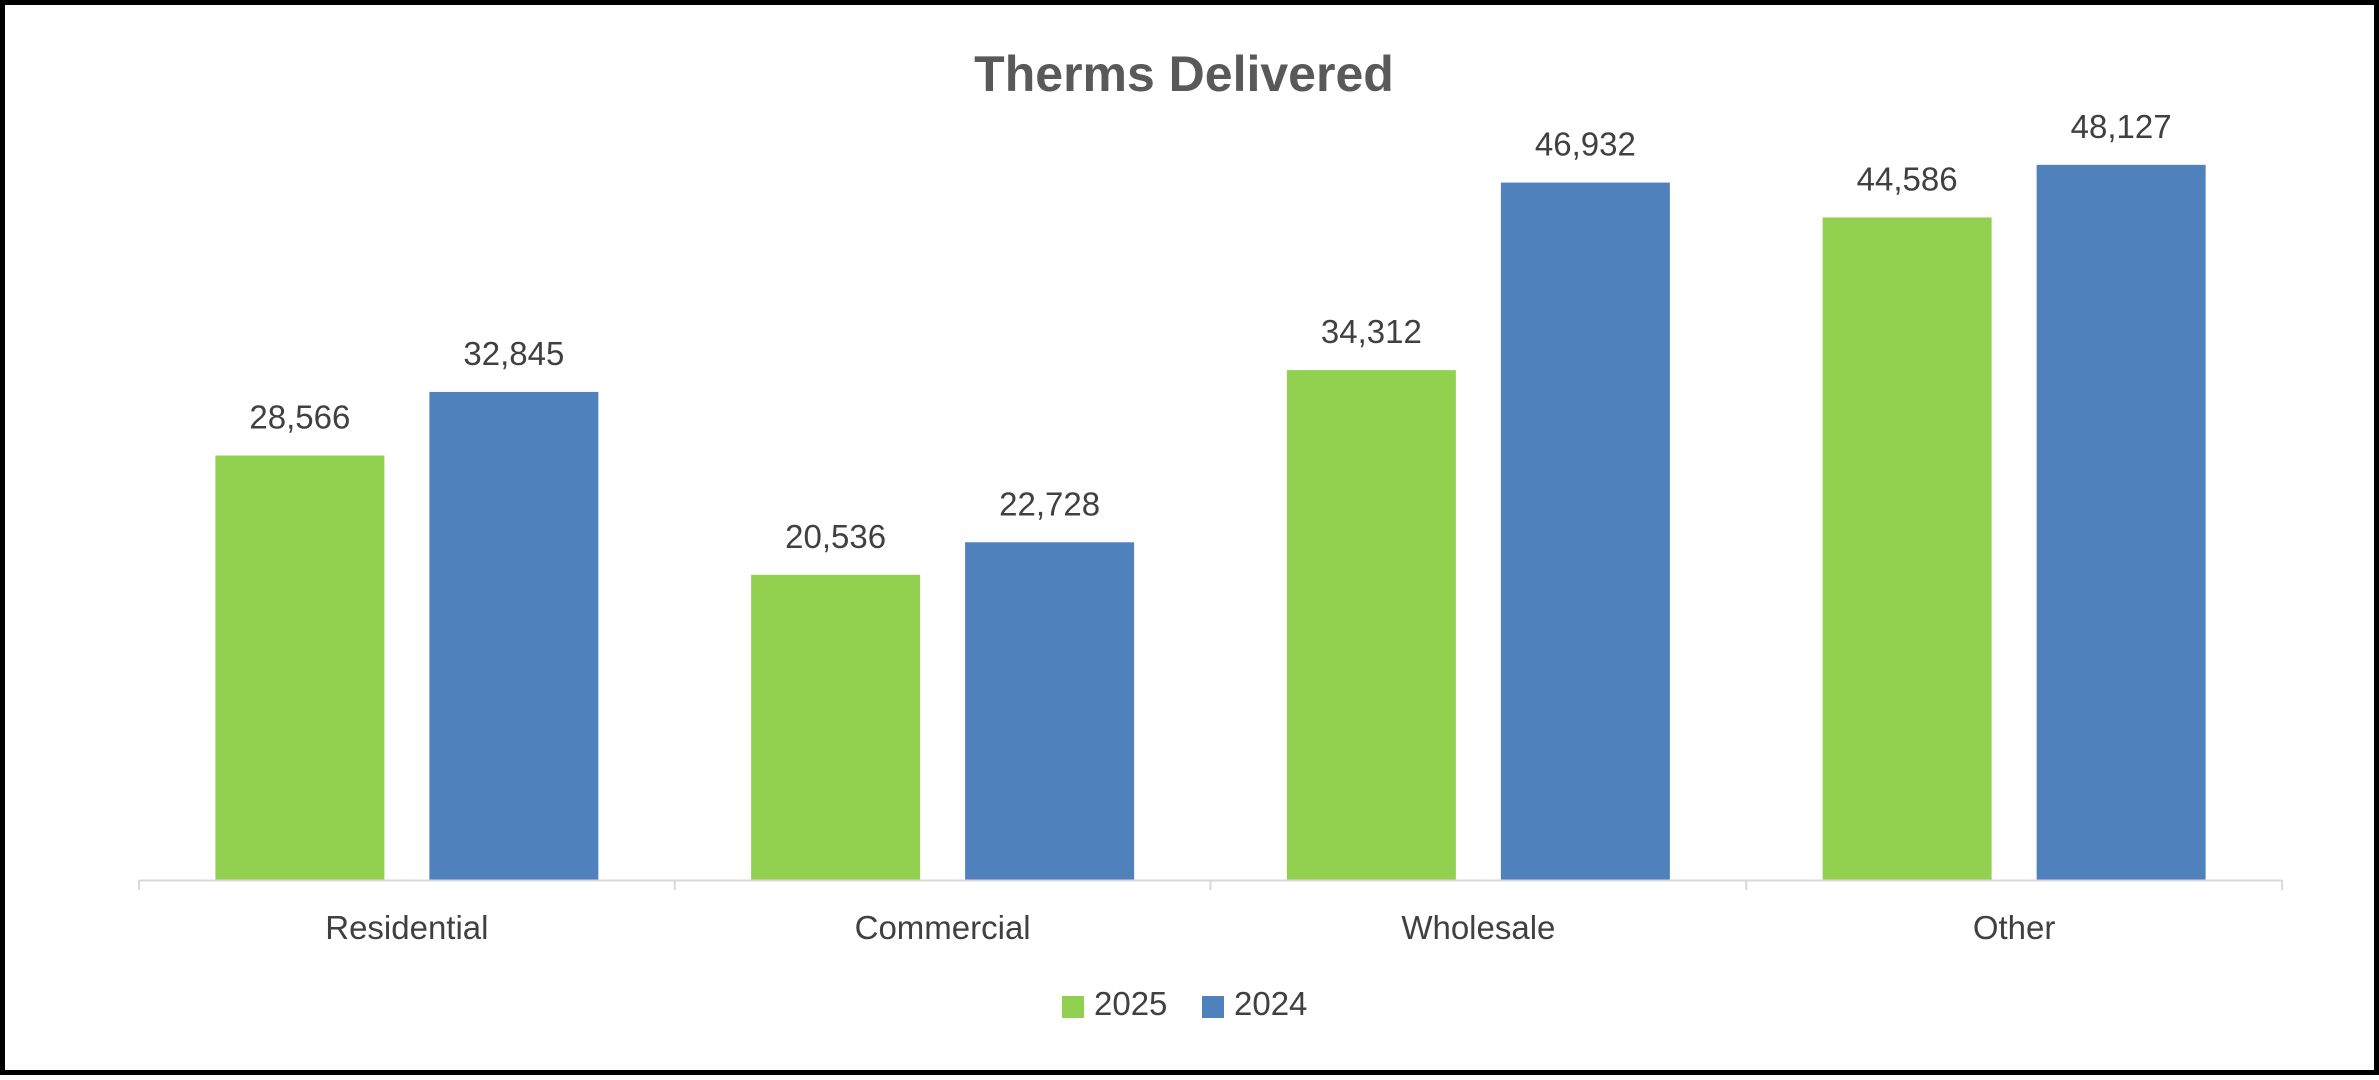 This screenshot has height=1080, width=2379. Describe the element at coordinates (514, 635) in the screenshot. I see `bar-residential-2024` at that location.